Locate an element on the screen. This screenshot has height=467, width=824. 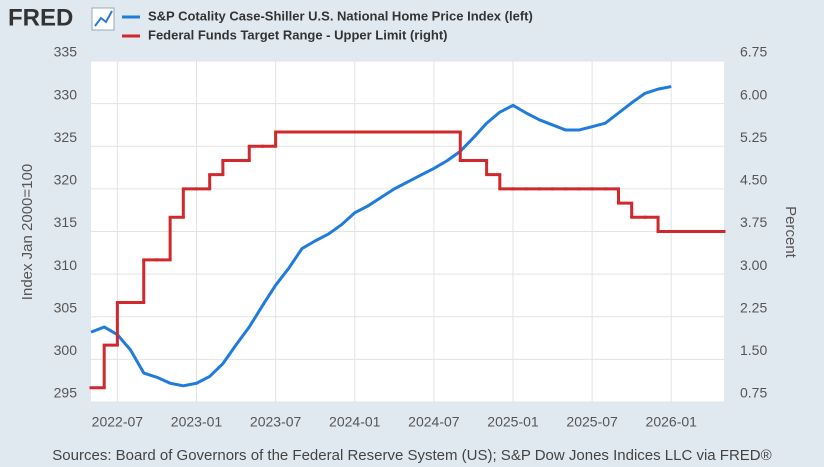
x-tick-label: 2023-01 is located at coordinates (197, 422).